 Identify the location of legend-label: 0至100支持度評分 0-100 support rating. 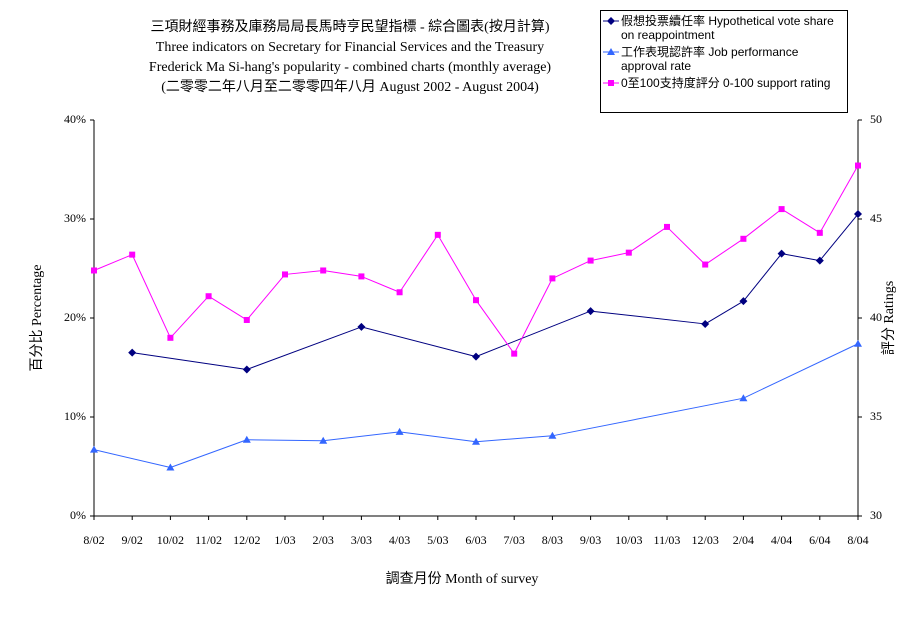
(726, 83).